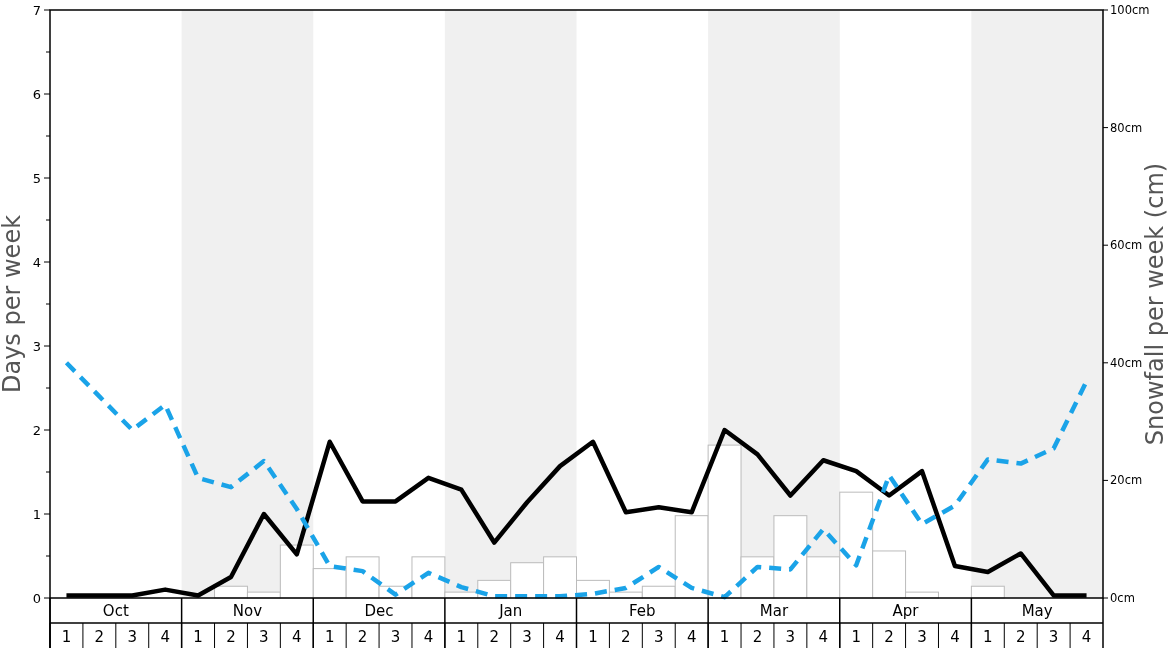 Image resolution: width=1168 pixels, height=648 pixels. Describe the element at coordinates (1154, 304) in the screenshot. I see `y2-axis-title: Snowfall per week (cm)` at that location.